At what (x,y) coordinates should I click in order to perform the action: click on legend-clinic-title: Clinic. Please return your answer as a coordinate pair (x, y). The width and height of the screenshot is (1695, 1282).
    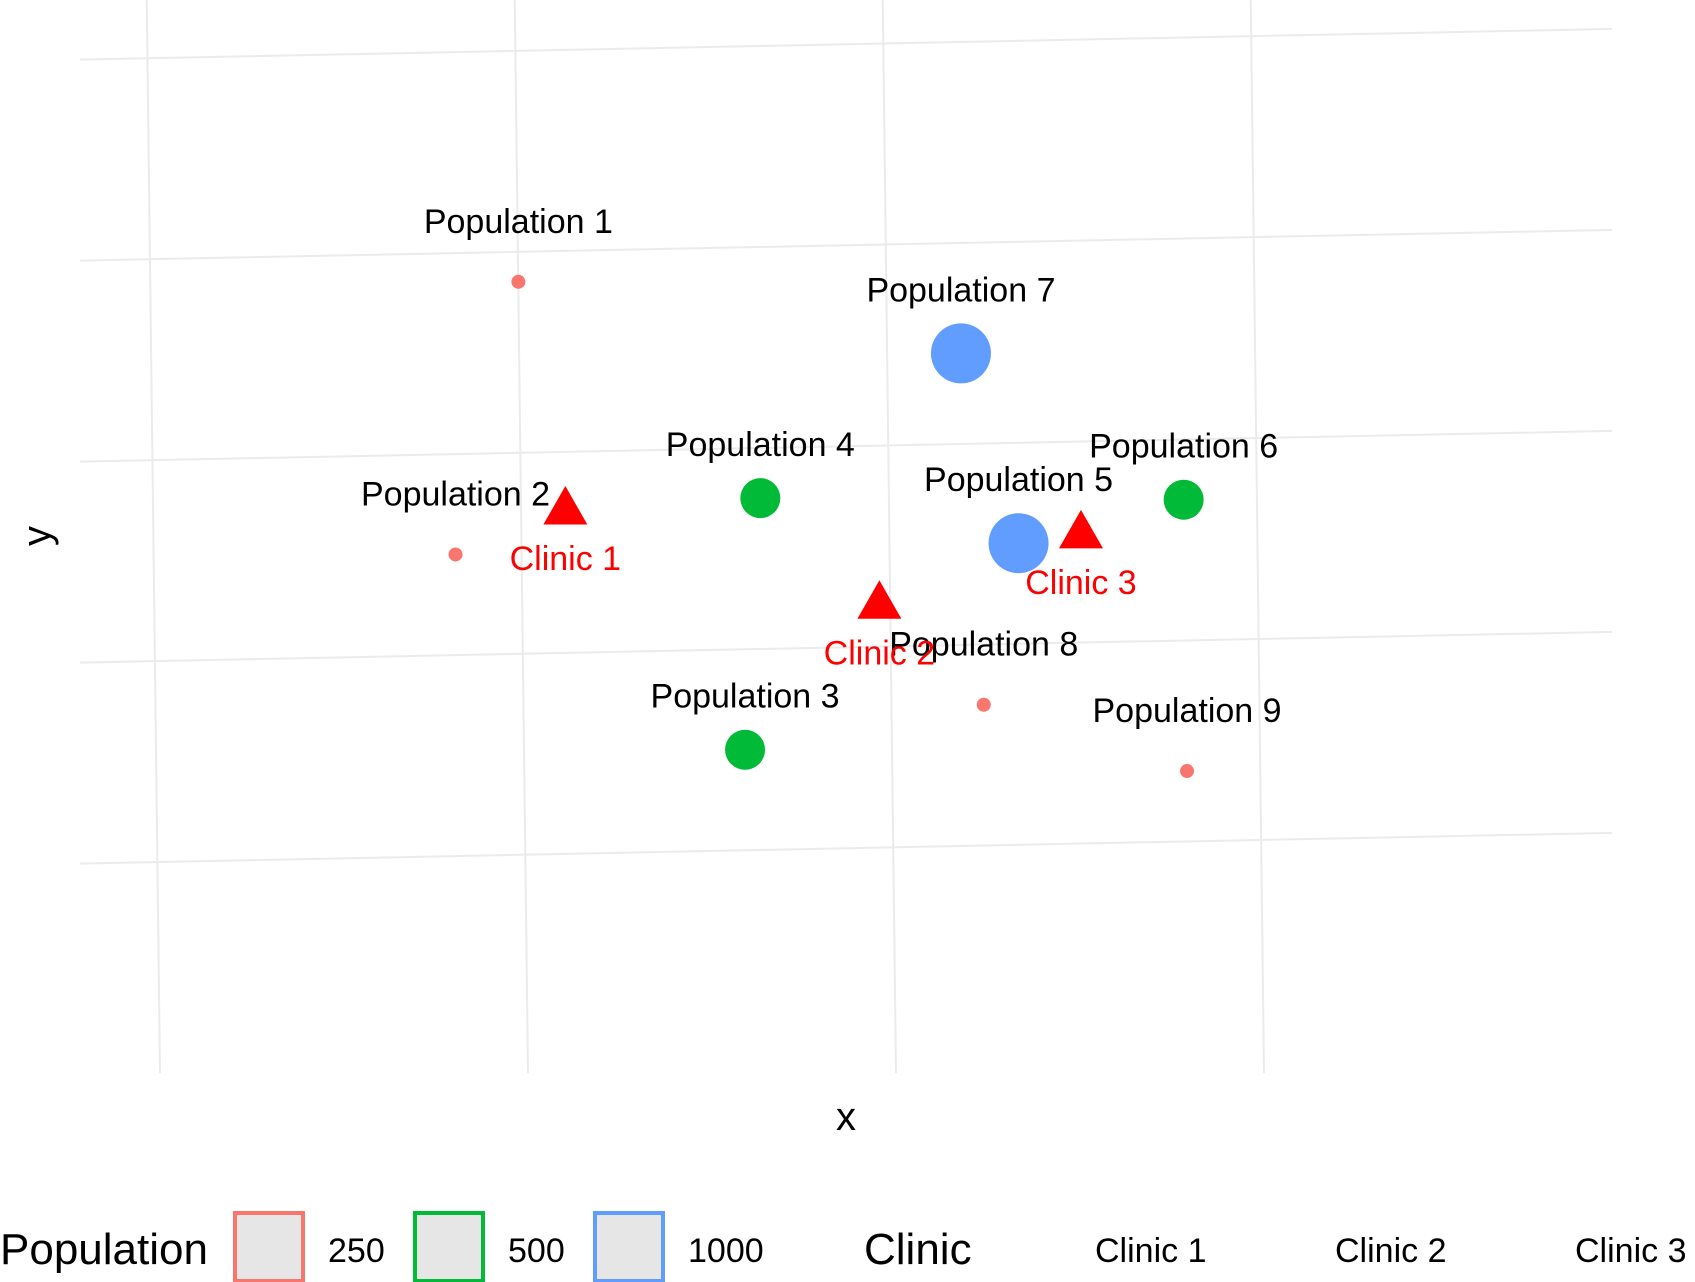
    Looking at the image, I should click on (918, 1249).